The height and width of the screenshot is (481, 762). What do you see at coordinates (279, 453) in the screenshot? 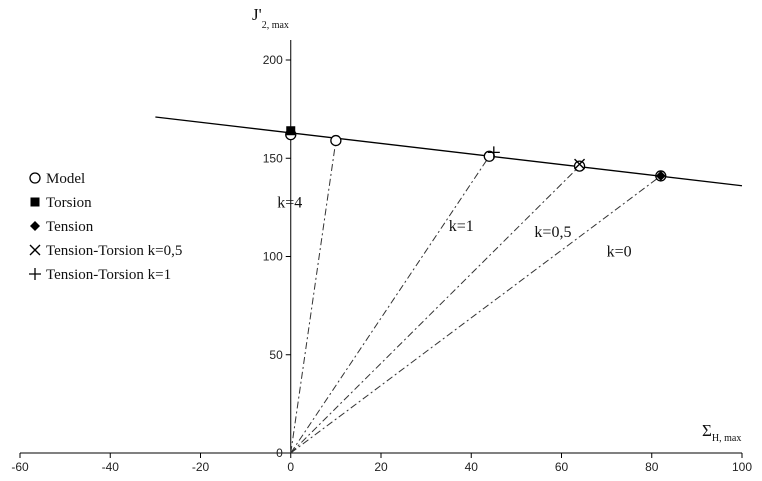
I see `y-tick-label: 0` at bounding box center [279, 453].